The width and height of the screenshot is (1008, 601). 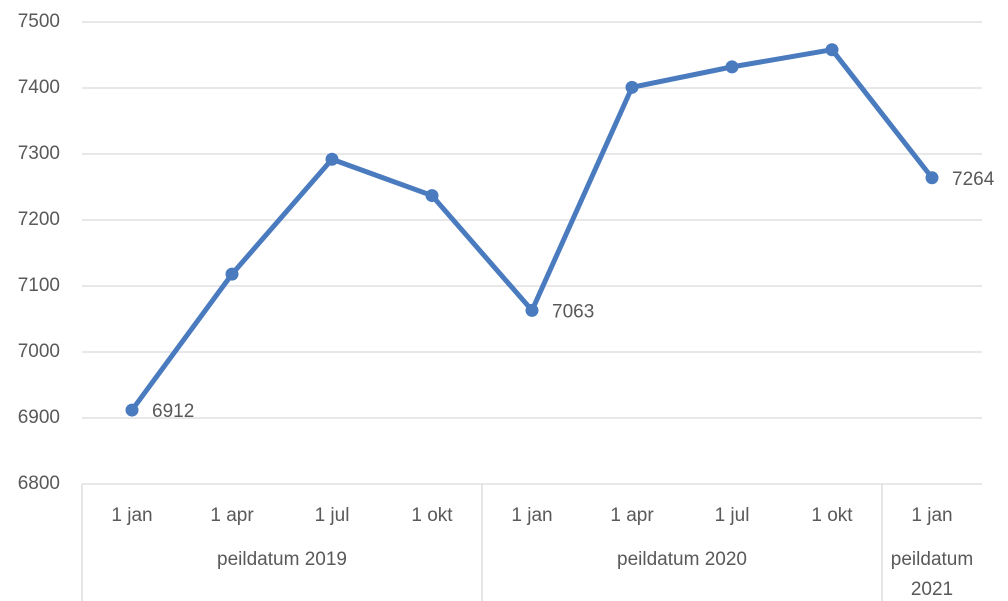 I want to click on data-label: 7063, so click(x=573, y=311).